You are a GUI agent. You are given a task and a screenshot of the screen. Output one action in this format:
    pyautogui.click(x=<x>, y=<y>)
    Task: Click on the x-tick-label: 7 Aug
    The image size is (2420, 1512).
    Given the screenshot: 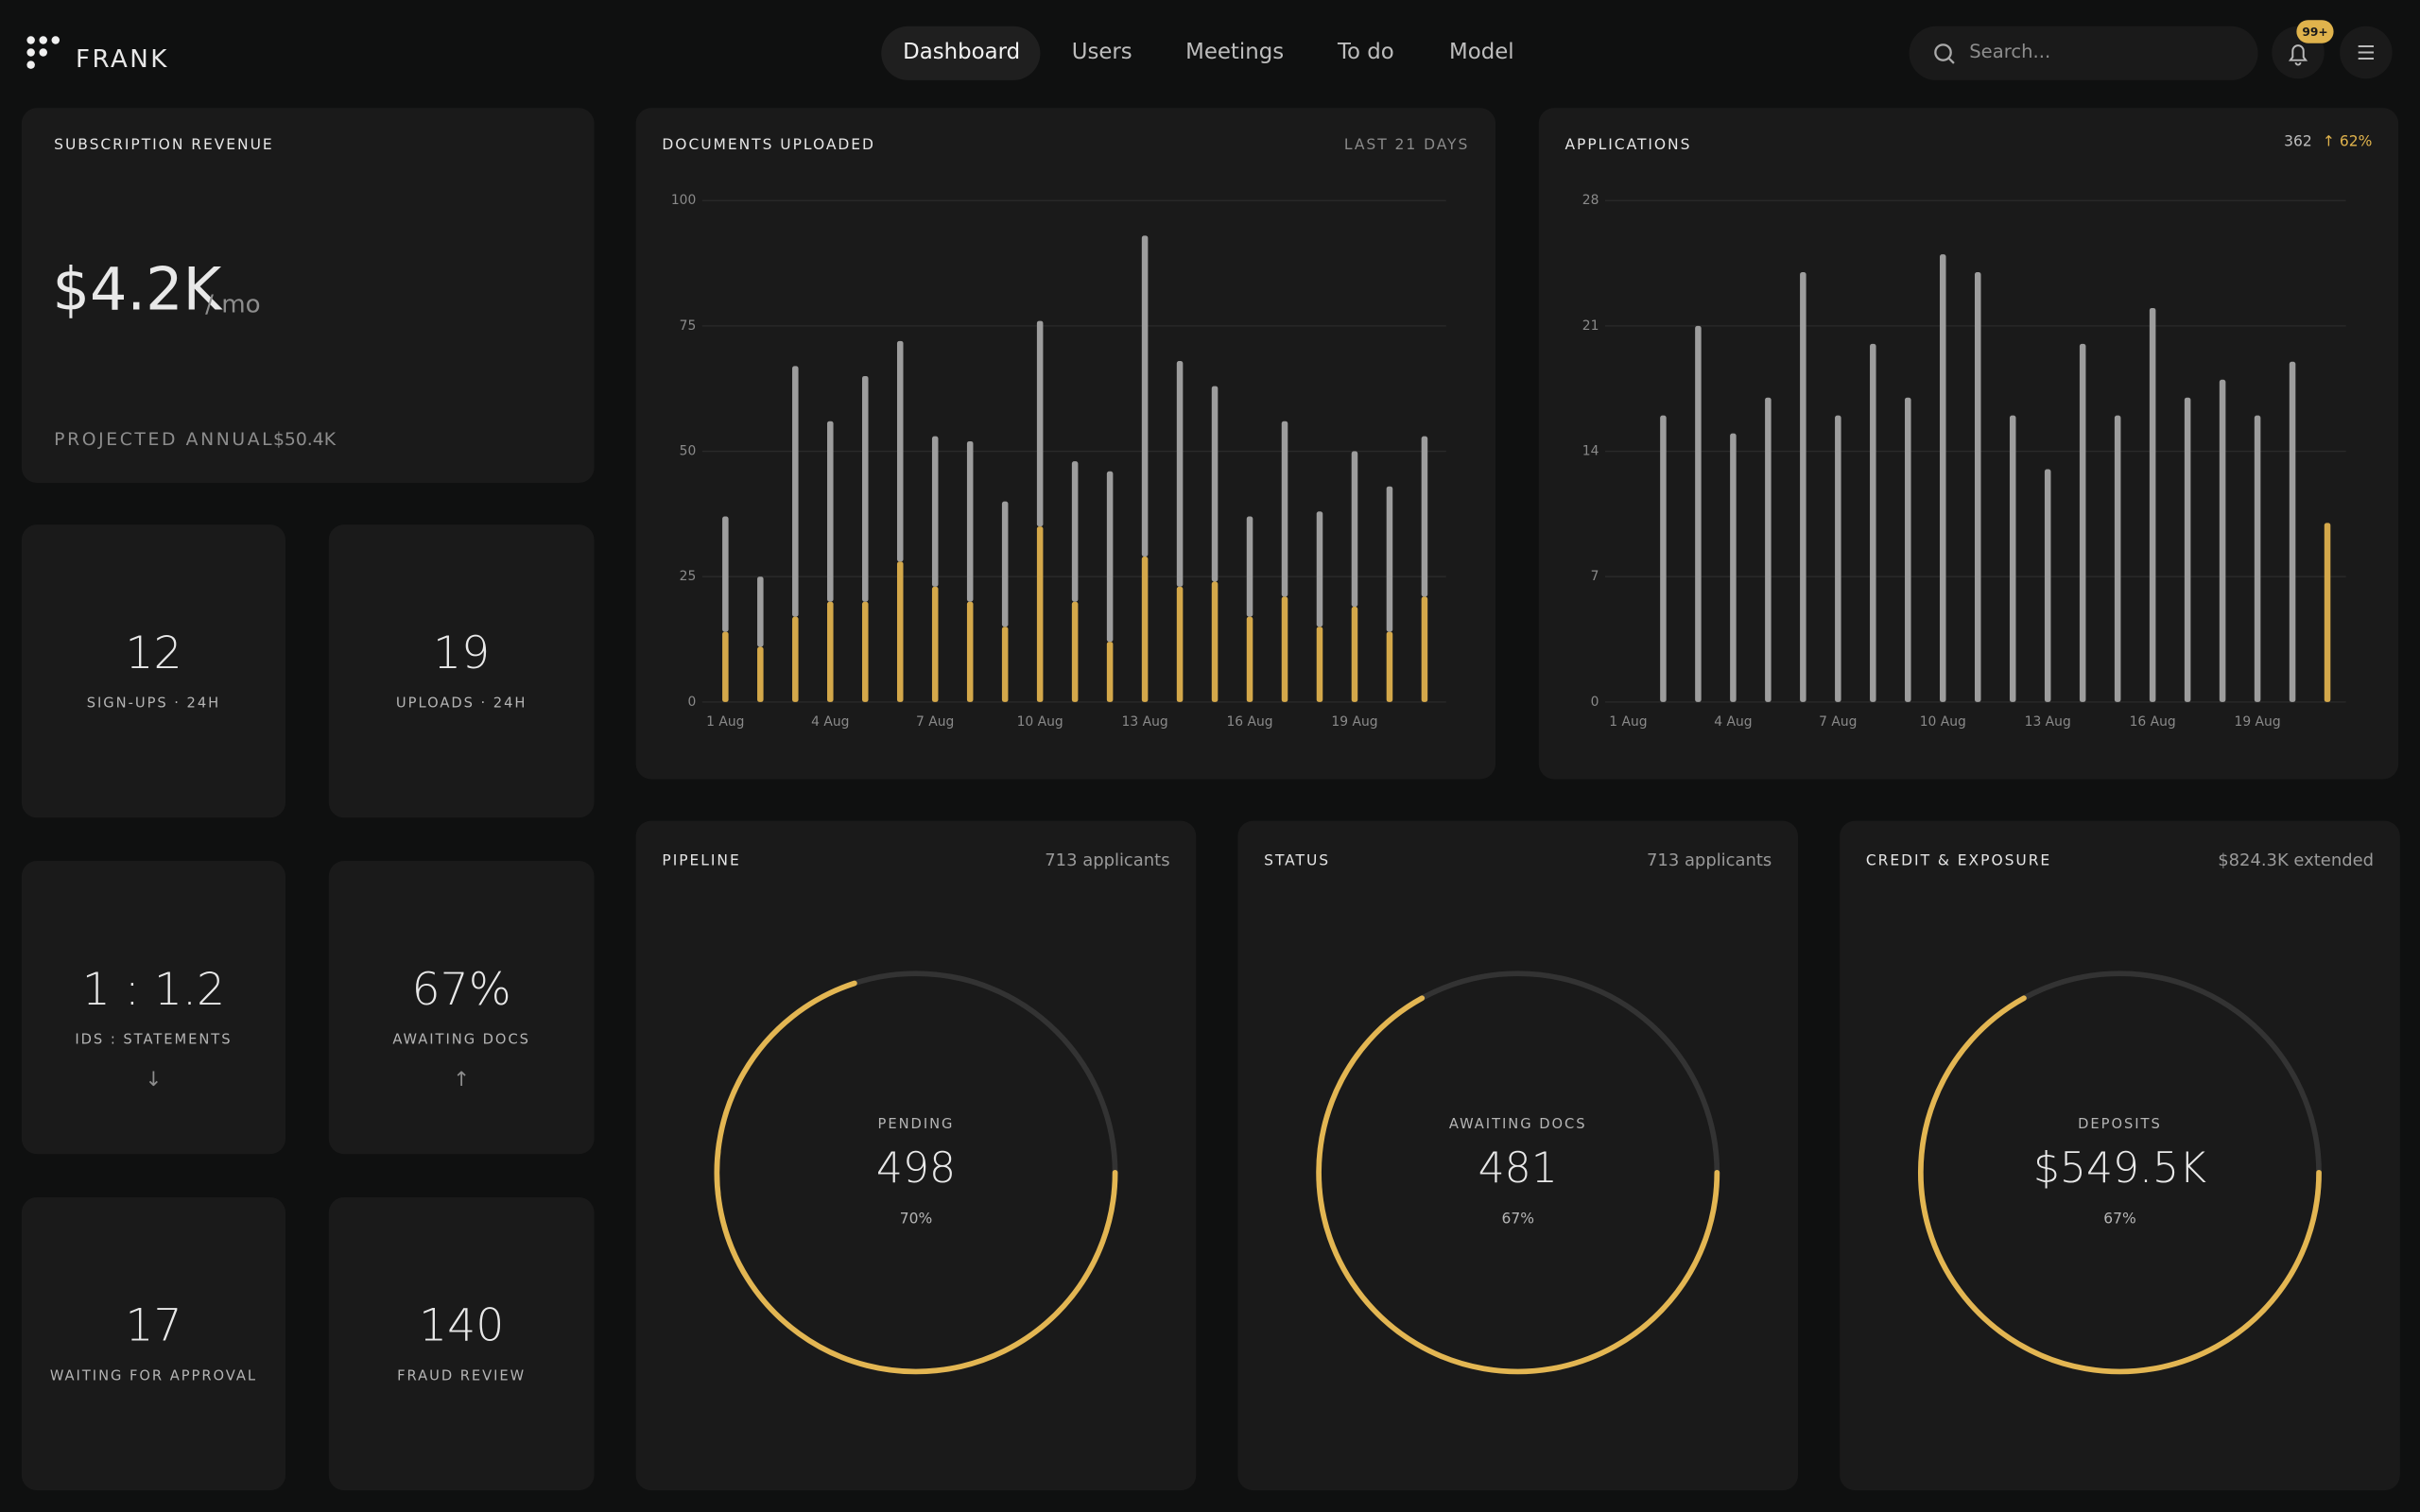 What is the action you would take?
    pyautogui.click(x=1838, y=722)
    